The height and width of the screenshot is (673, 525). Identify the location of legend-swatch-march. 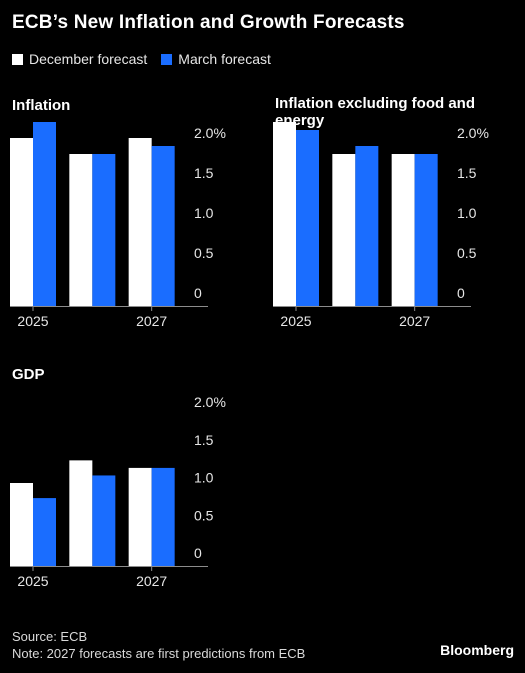
(167, 59).